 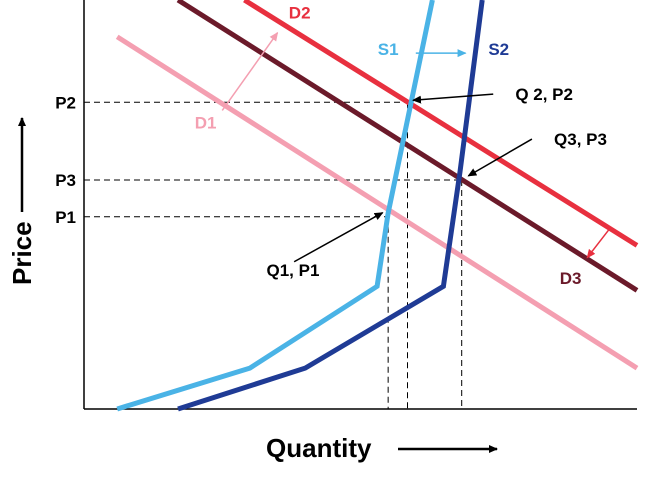 What do you see at coordinates (65, 217) in the screenshot?
I see `price-label-p1: P1` at bounding box center [65, 217].